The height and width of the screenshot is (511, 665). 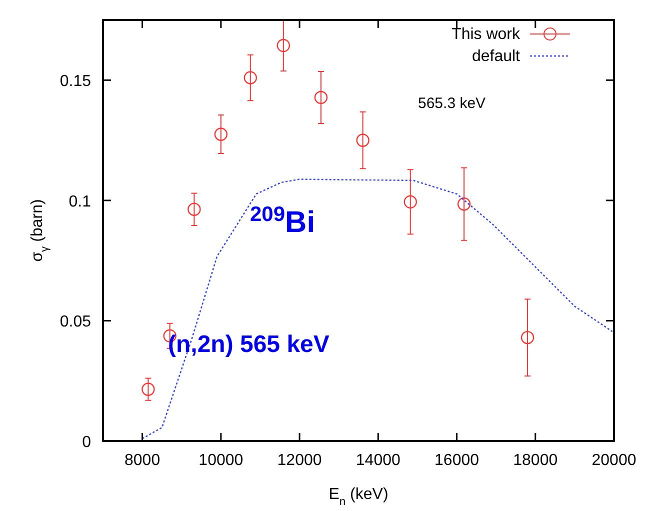 I want to click on x-tick-label: 12000, so click(x=299, y=460).